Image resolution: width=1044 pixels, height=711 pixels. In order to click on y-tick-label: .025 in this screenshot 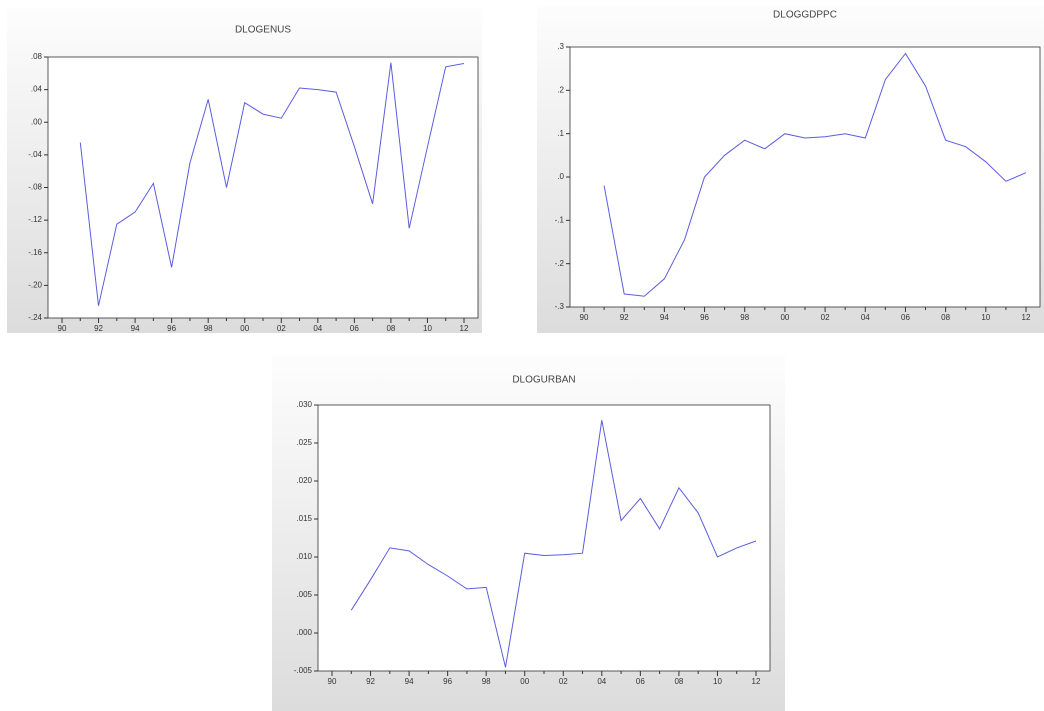, I will do `click(304, 442)`.